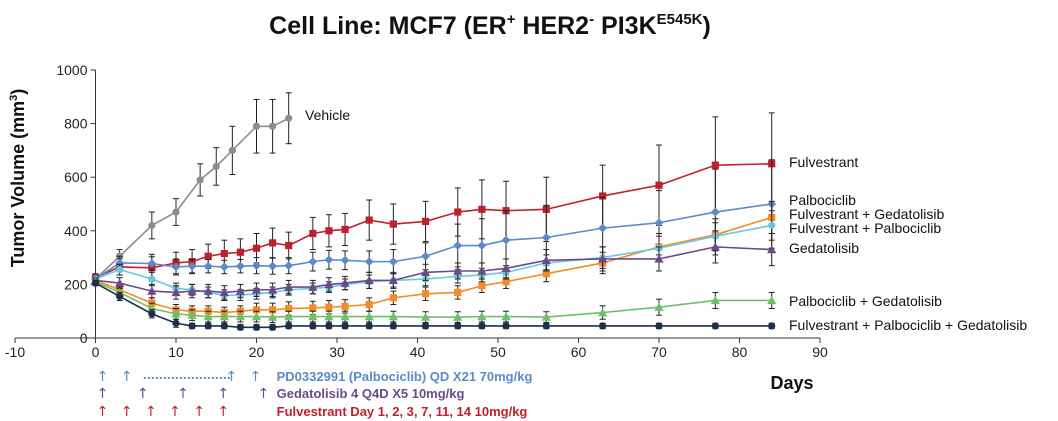 The width and height of the screenshot is (1058, 421). Describe the element at coordinates (76, 124) in the screenshot. I see `y-tick-label: 800` at that location.